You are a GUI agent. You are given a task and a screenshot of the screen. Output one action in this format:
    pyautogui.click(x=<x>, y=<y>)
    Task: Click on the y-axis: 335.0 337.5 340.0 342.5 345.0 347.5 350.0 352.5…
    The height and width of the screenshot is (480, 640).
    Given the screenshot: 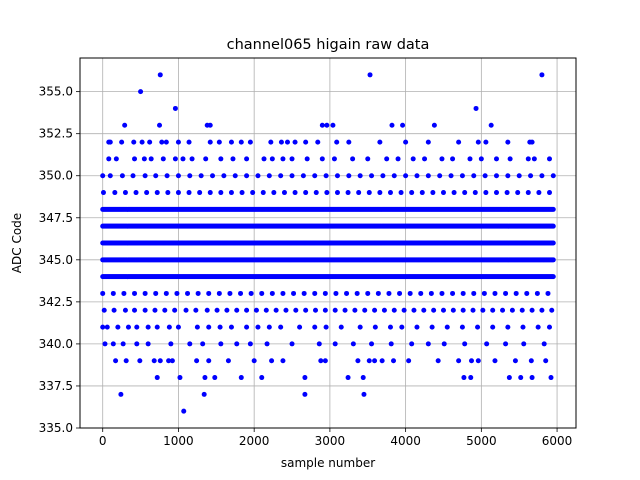 What is the action you would take?
    pyautogui.click(x=59, y=260)
    